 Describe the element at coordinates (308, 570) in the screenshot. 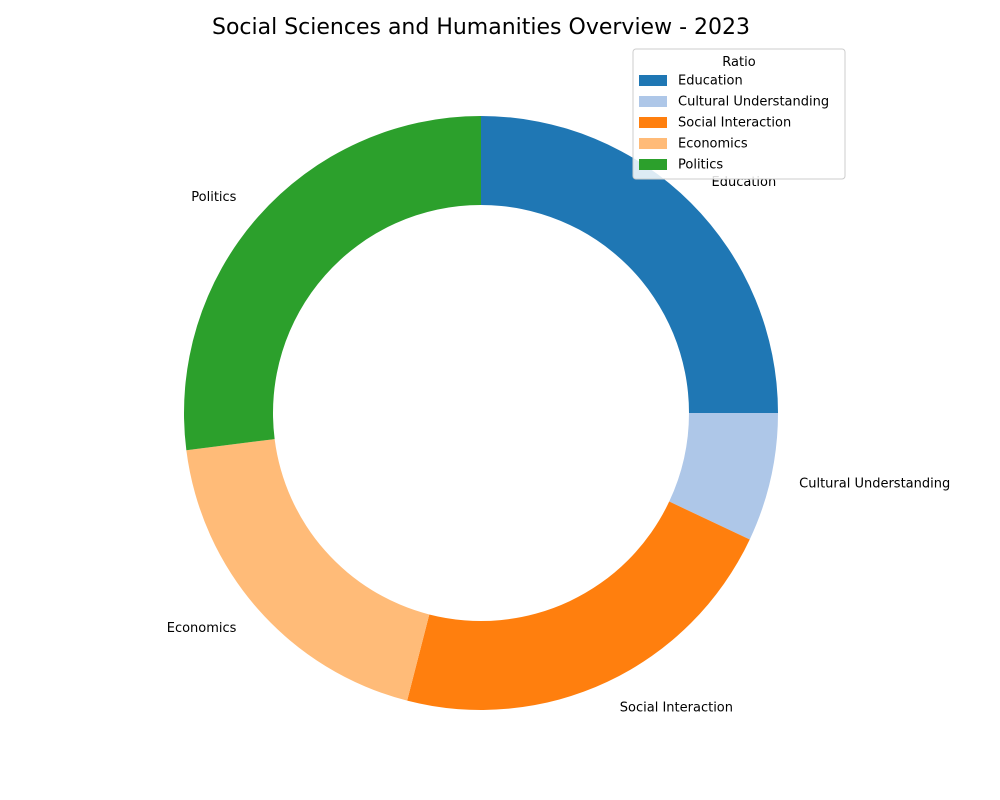

I see `slice-economics` at that location.